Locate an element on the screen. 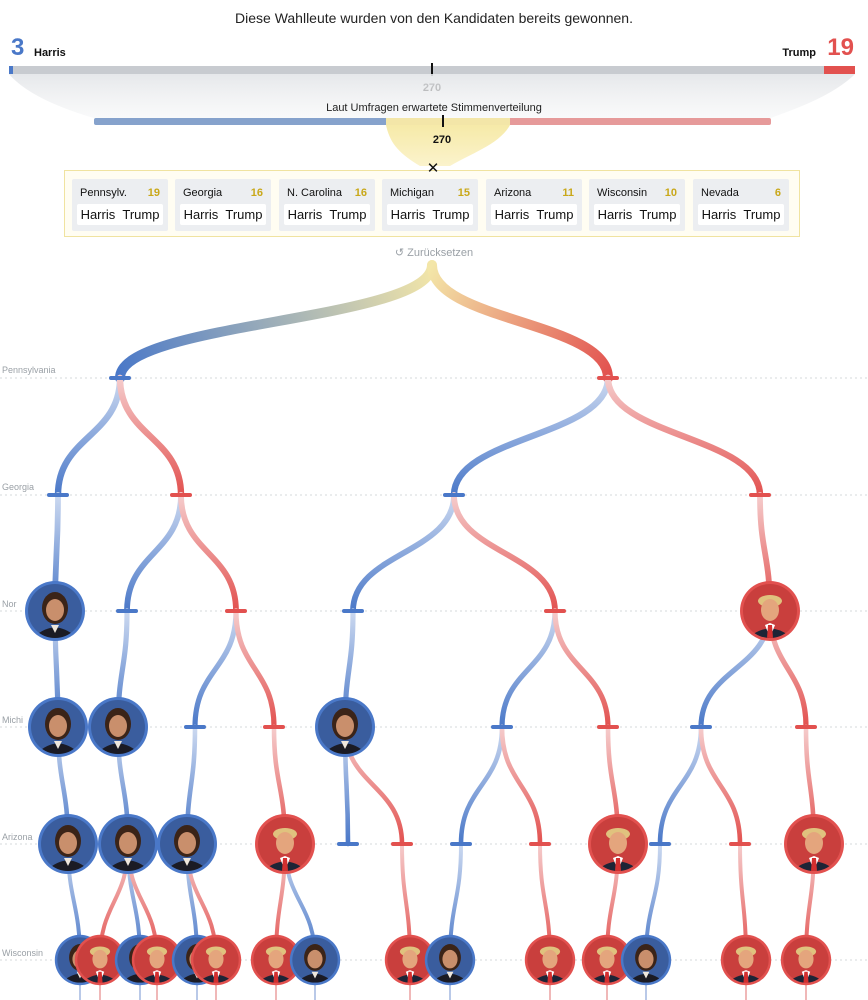  row-label-wisconsin: Wisconsin is located at coordinates (23, 953).